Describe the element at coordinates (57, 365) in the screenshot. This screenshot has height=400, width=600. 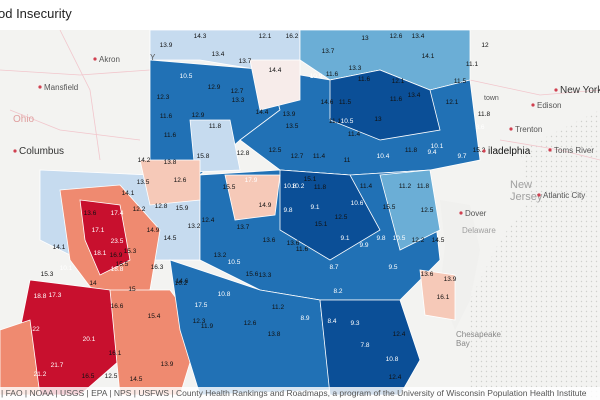
I see `county-value-label: 21.7` at that location.